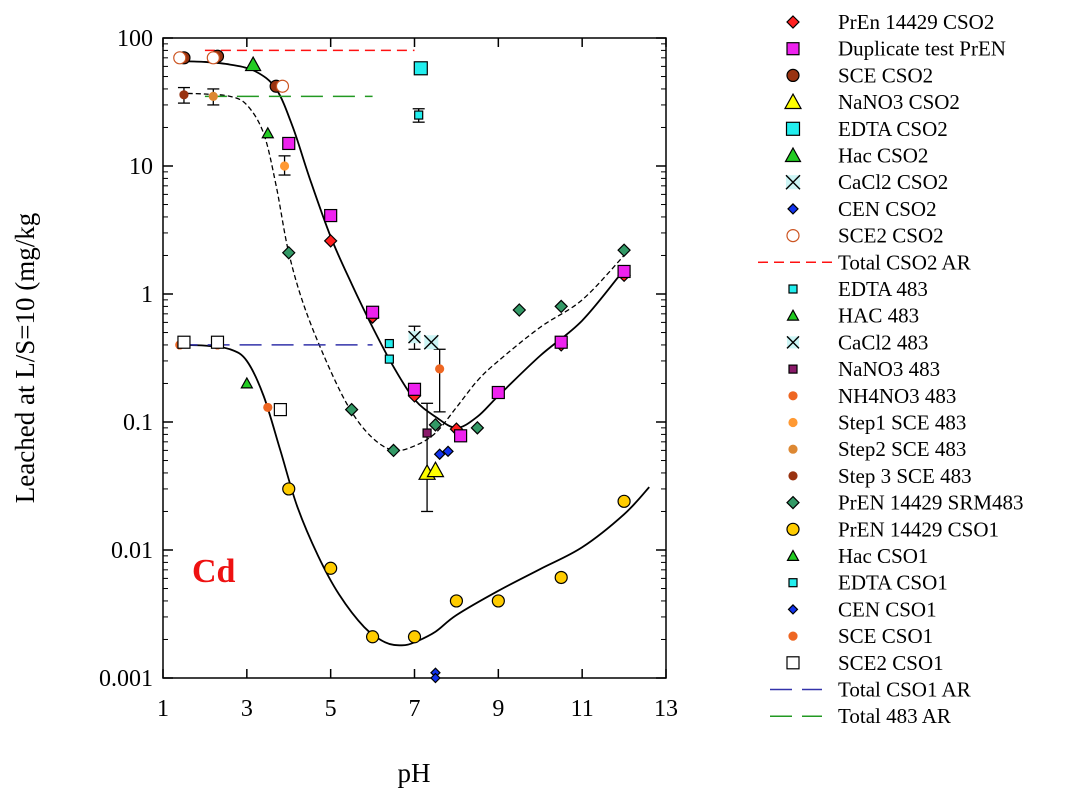 Image resolution: width=1089 pixels, height=789 pixels. I want to click on legend-label: PrEn 14429 CSO2, so click(916, 22).